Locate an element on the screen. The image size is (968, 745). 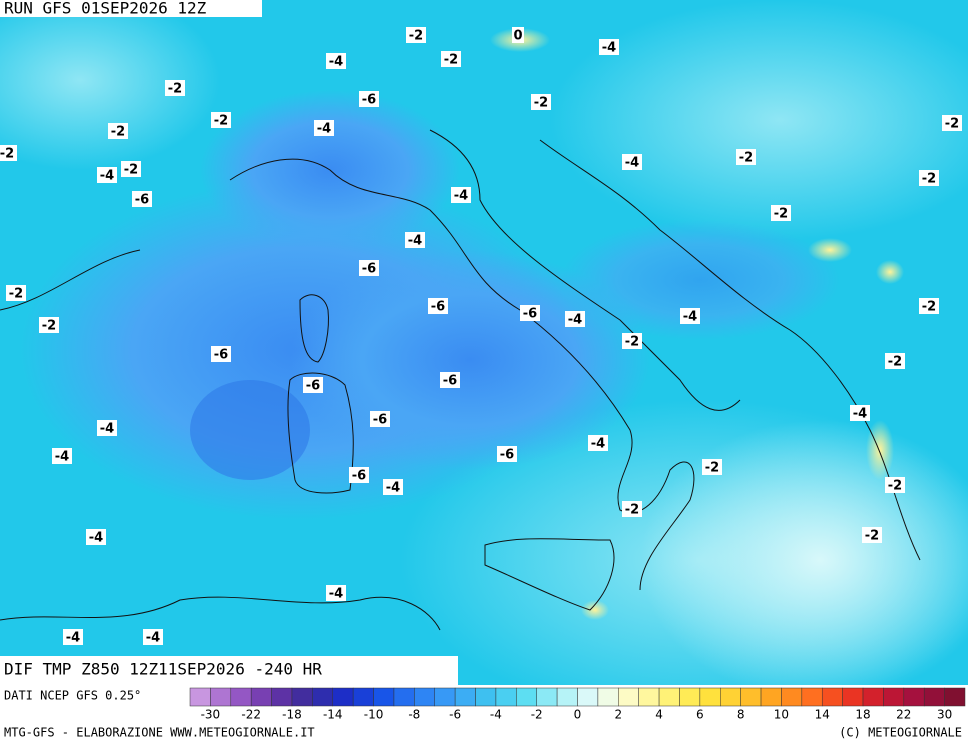
colorbar-label: 8 is located at coordinates (741, 715).